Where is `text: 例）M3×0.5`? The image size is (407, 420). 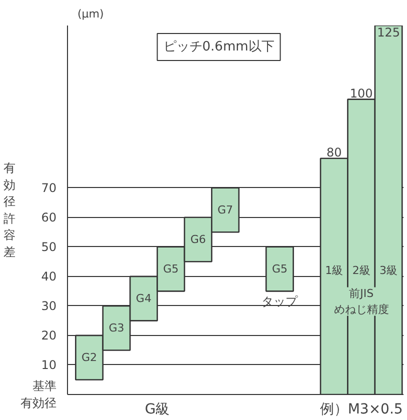 text: 例）M3×0.5 is located at coordinates (361, 410).